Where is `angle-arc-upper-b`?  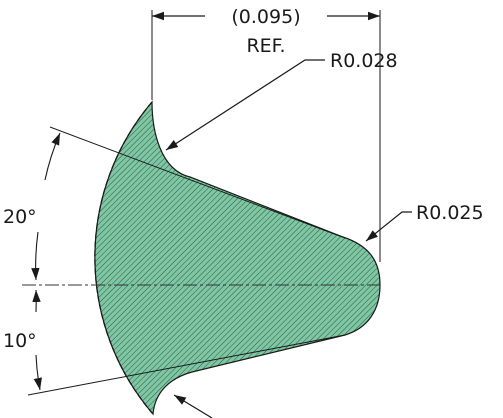
angle-arc-upper-b is located at coordinates (35, 256).